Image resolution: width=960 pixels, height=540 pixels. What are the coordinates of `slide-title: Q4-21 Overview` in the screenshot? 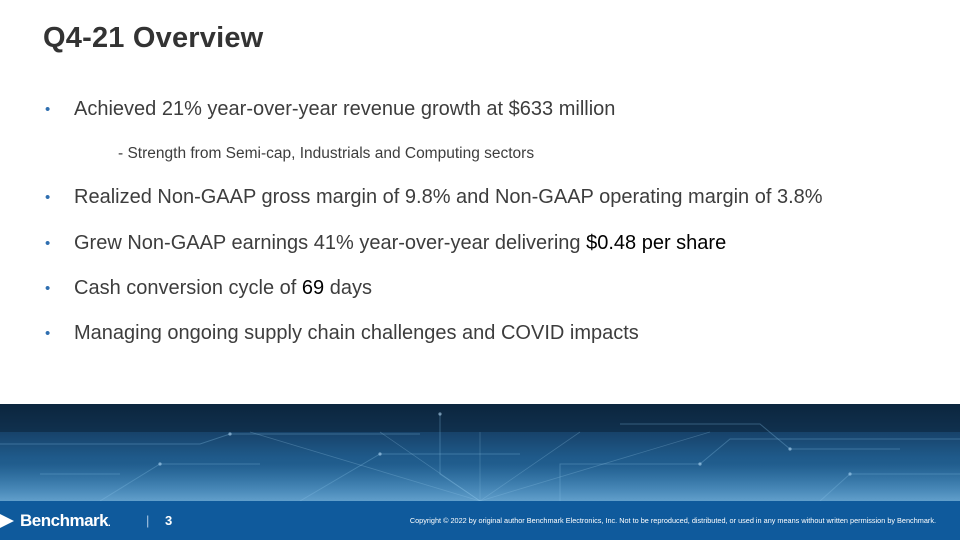 It's located at (153, 38).